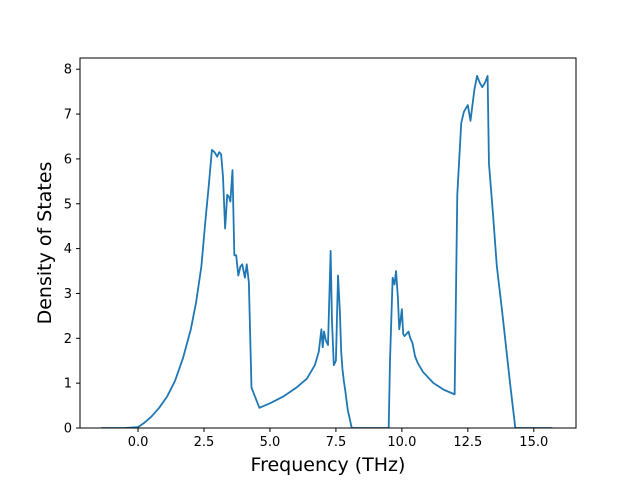 The height and width of the screenshot is (485, 640). Describe the element at coordinates (68, 115) in the screenshot. I see `y-tick-label: 7` at that location.